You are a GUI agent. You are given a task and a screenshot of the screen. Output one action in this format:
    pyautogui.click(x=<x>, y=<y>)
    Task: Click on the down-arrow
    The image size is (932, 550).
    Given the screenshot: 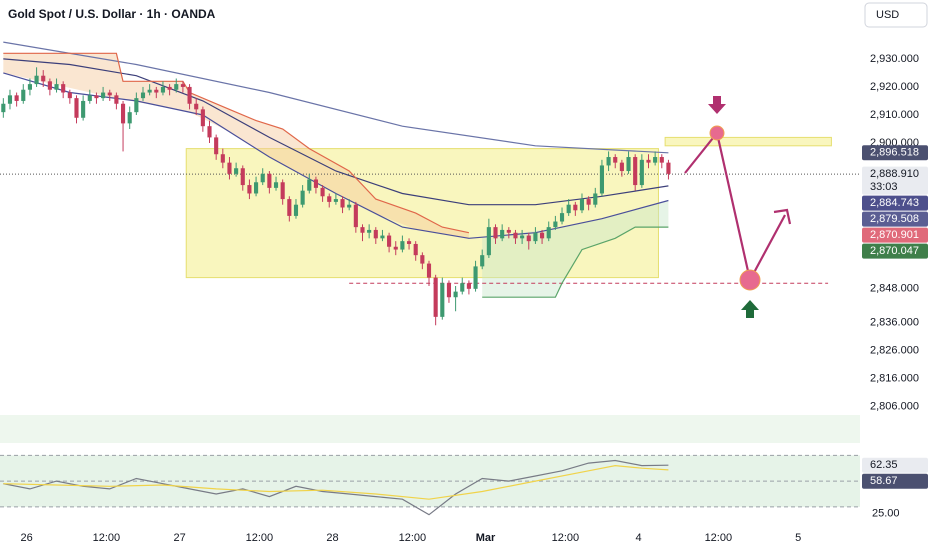 What is the action you would take?
    pyautogui.click(x=717, y=105)
    